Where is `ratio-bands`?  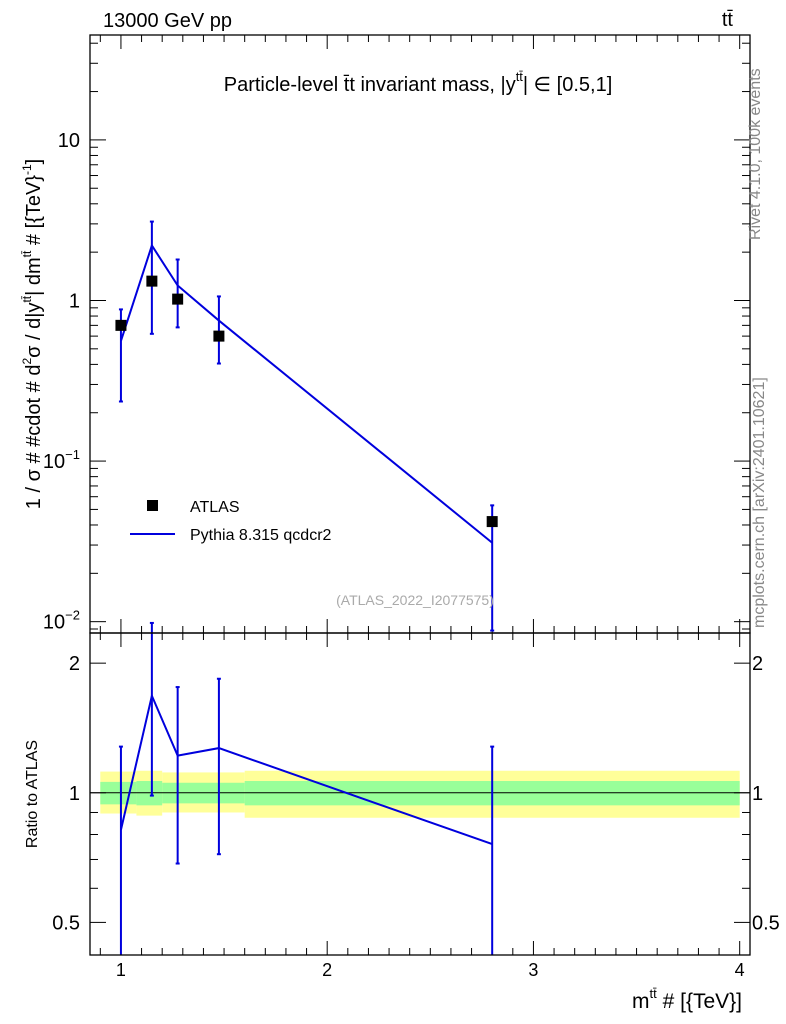 ratio-bands is located at coordinates (420, 794).